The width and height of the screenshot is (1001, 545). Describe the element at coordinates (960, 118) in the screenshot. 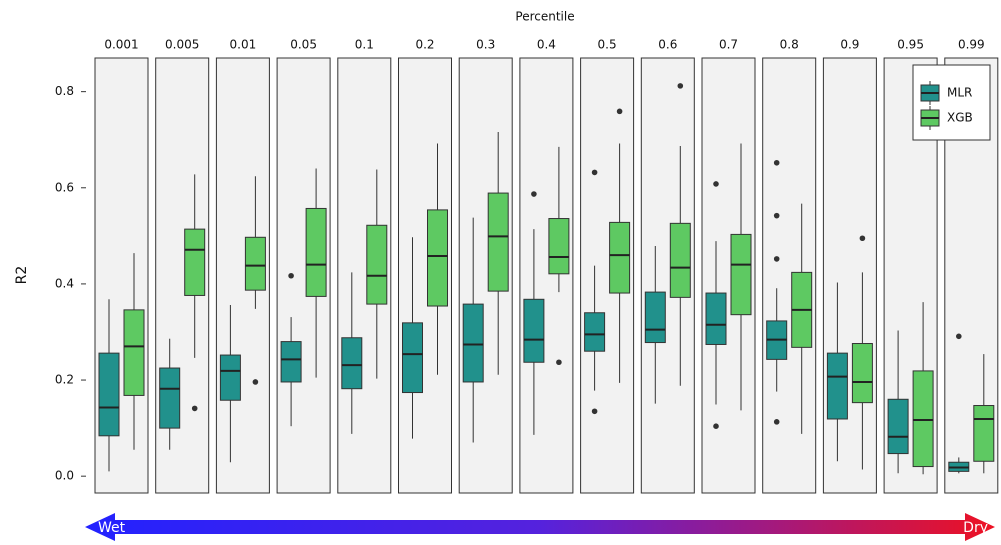

I see `legend-label: XGB` at that location.